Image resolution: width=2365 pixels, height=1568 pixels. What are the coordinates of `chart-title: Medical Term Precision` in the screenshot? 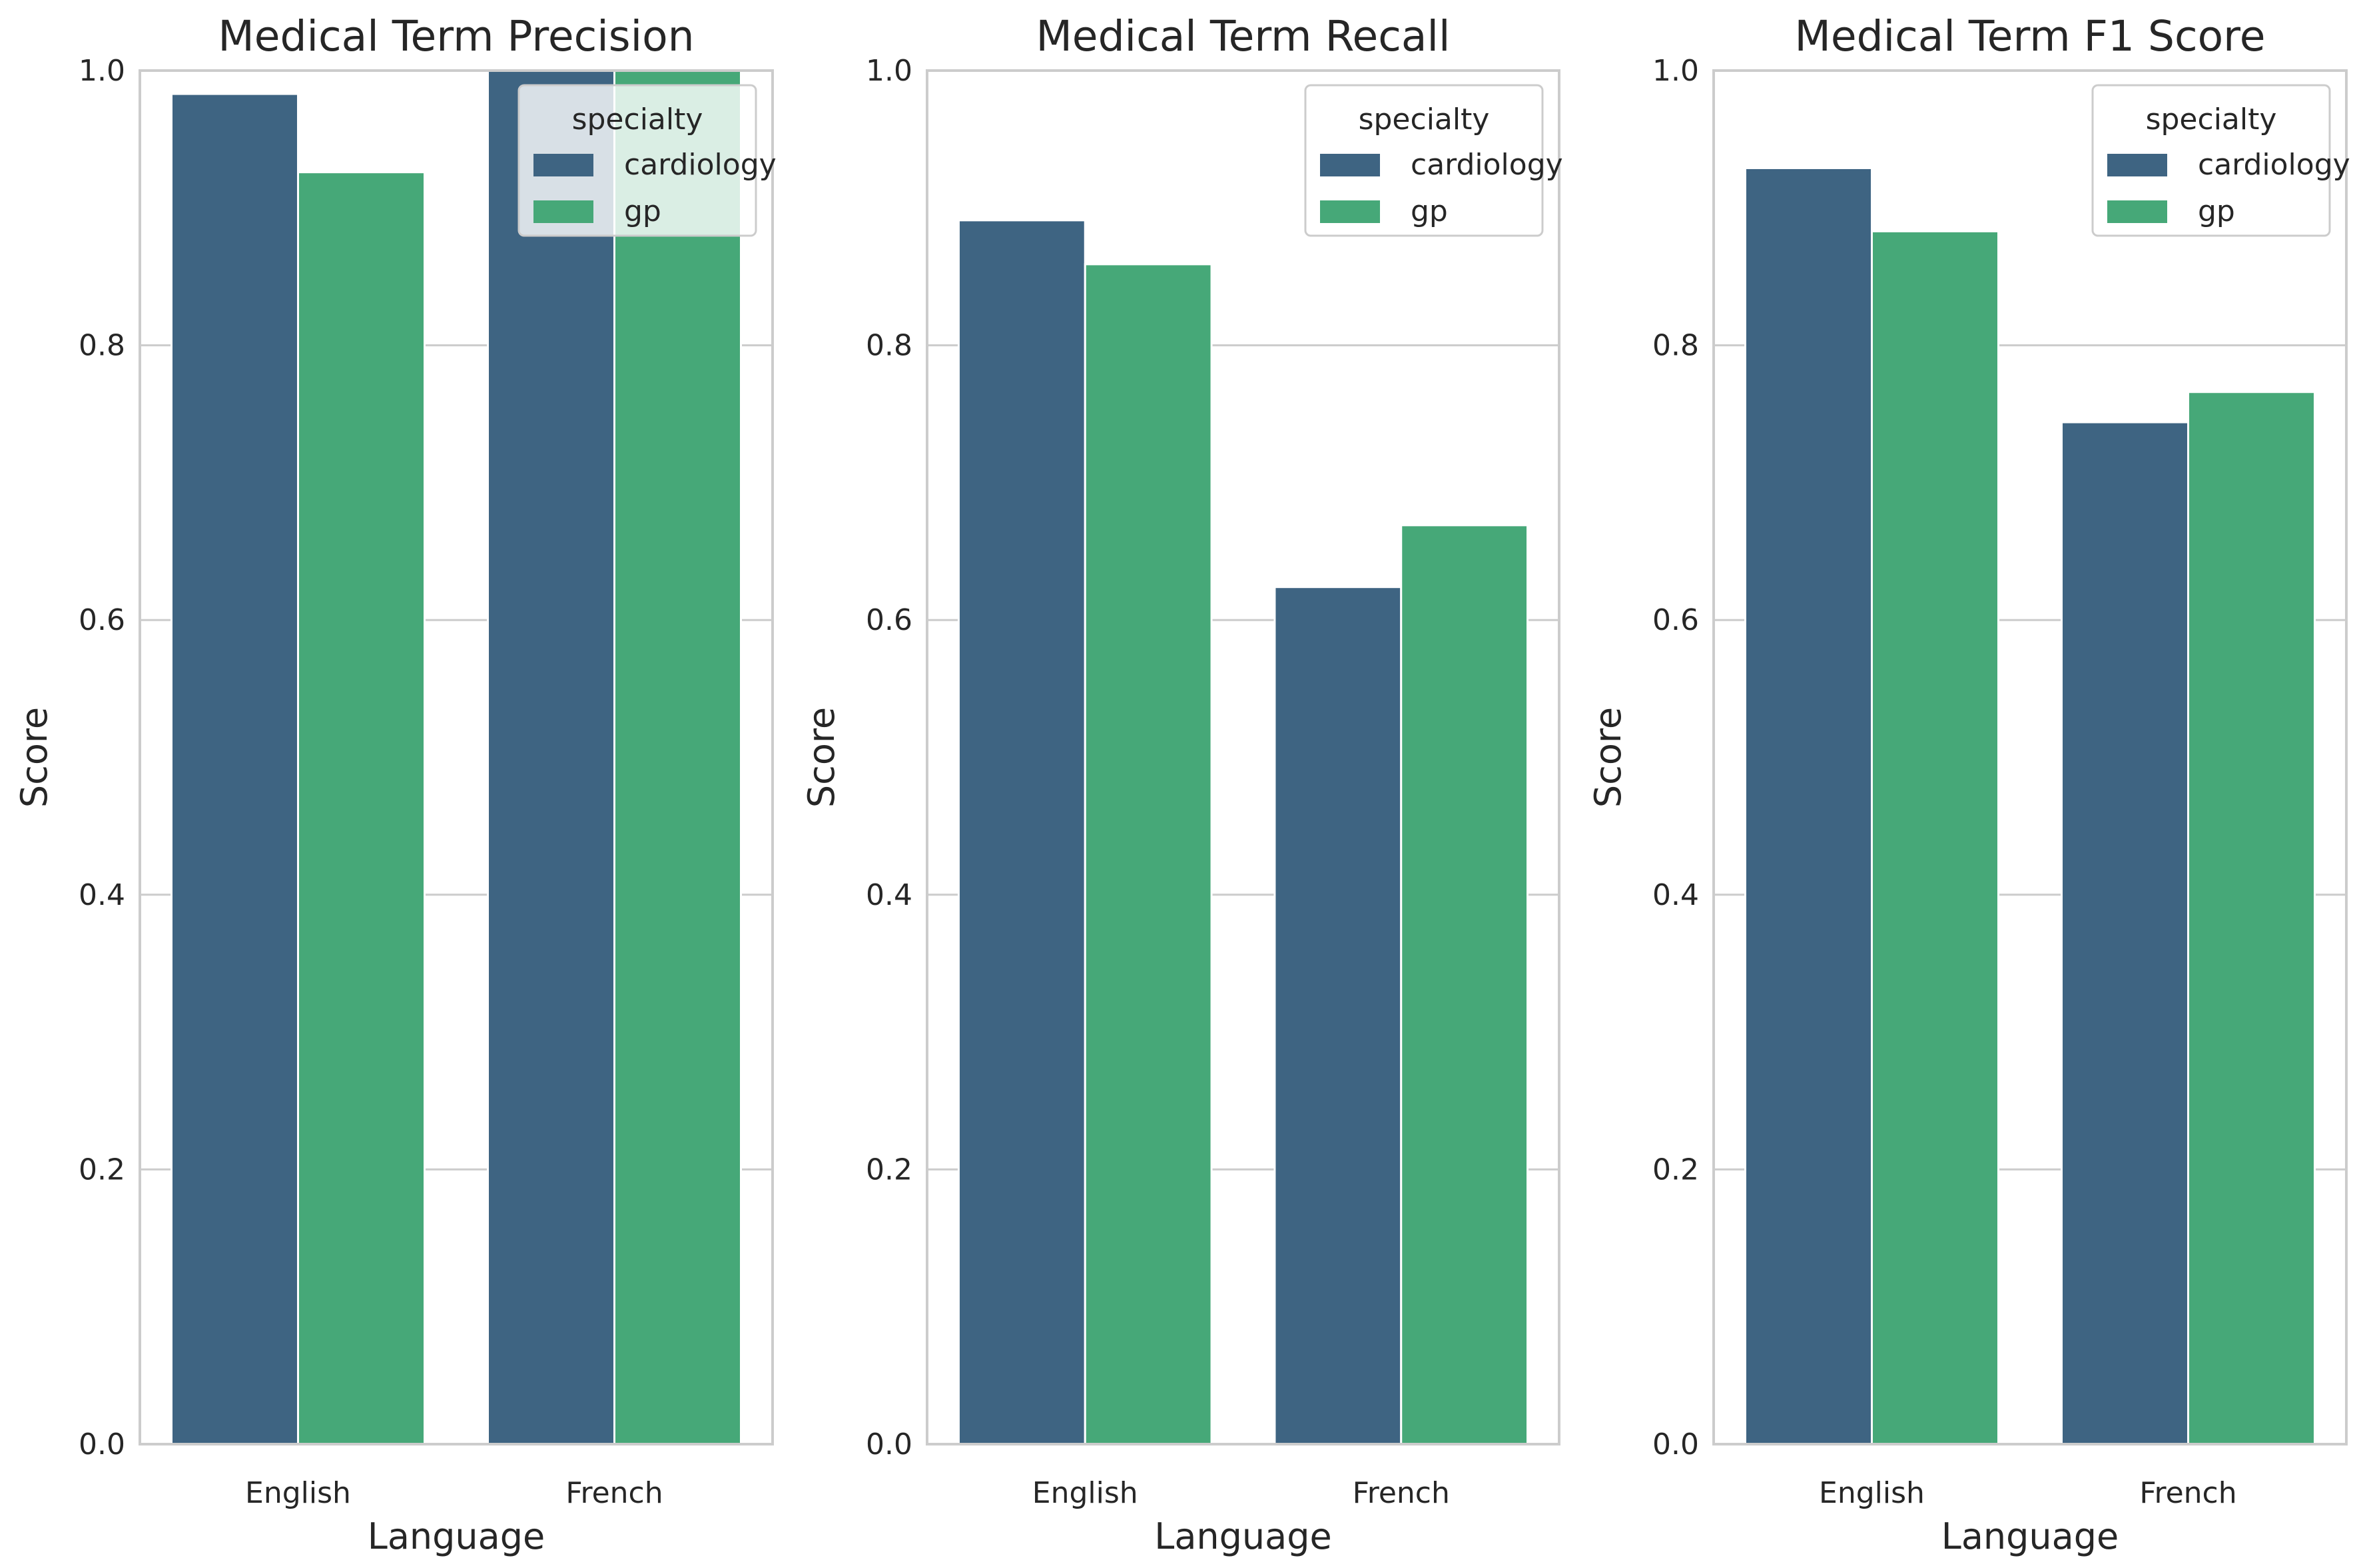 It's located at (456, 36).